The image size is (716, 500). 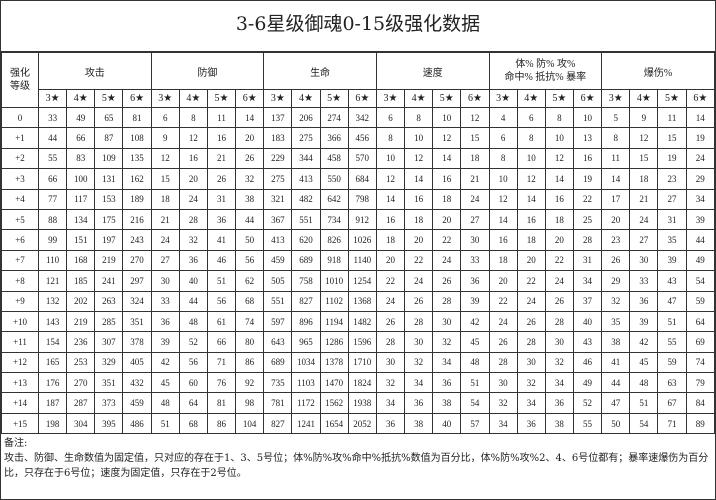 I want to click on group-header: 生命, so click(x=320, y=71).